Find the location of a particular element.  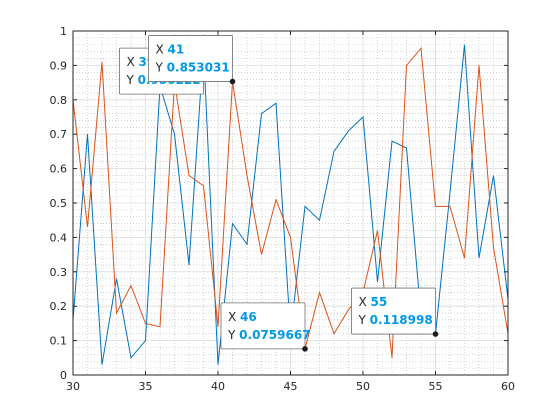

x-tick-label: 40 is located at coordinates (218, 386).